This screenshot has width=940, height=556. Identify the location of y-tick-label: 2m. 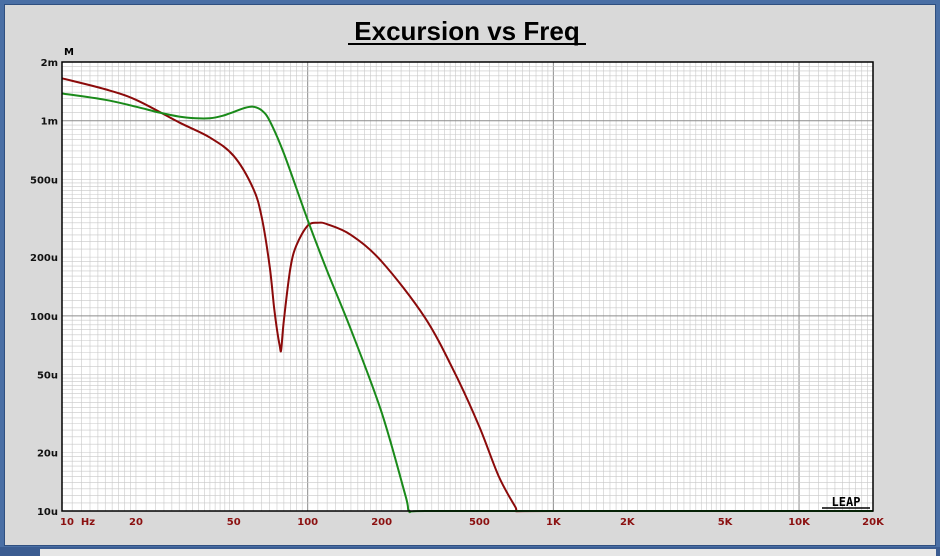
(49, 63).